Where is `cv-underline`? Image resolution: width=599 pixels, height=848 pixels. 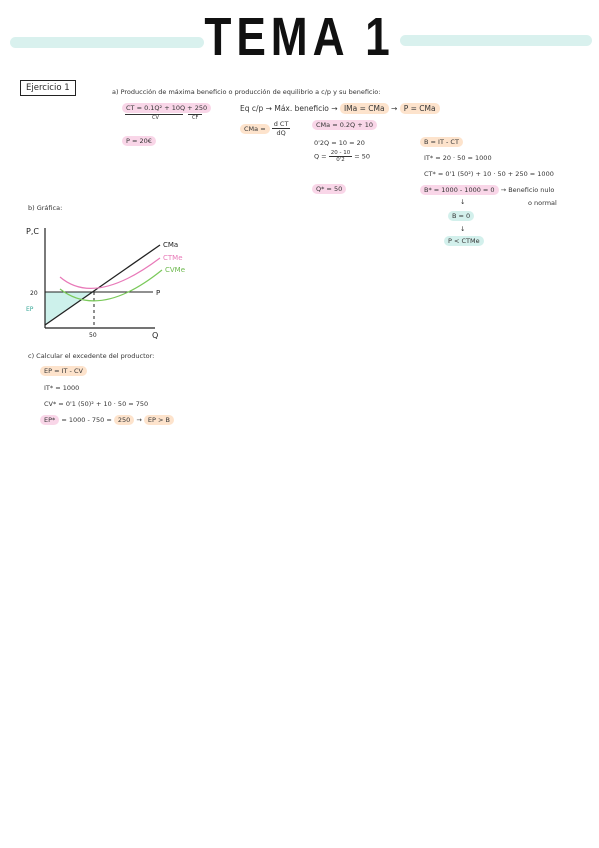 cv-underline is located at coordinates (154, 114).